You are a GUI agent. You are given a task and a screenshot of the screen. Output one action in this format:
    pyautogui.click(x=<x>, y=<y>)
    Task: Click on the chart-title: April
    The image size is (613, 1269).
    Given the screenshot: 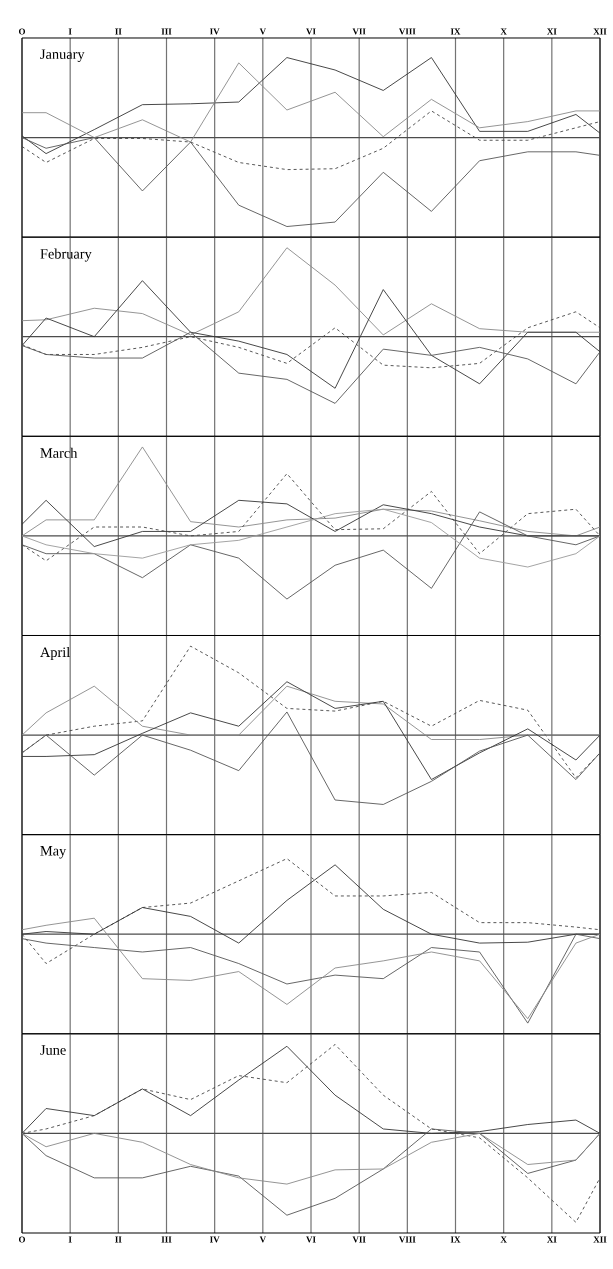 What is the action you would take?
    pyautogui.click(x=55, y=653)
    